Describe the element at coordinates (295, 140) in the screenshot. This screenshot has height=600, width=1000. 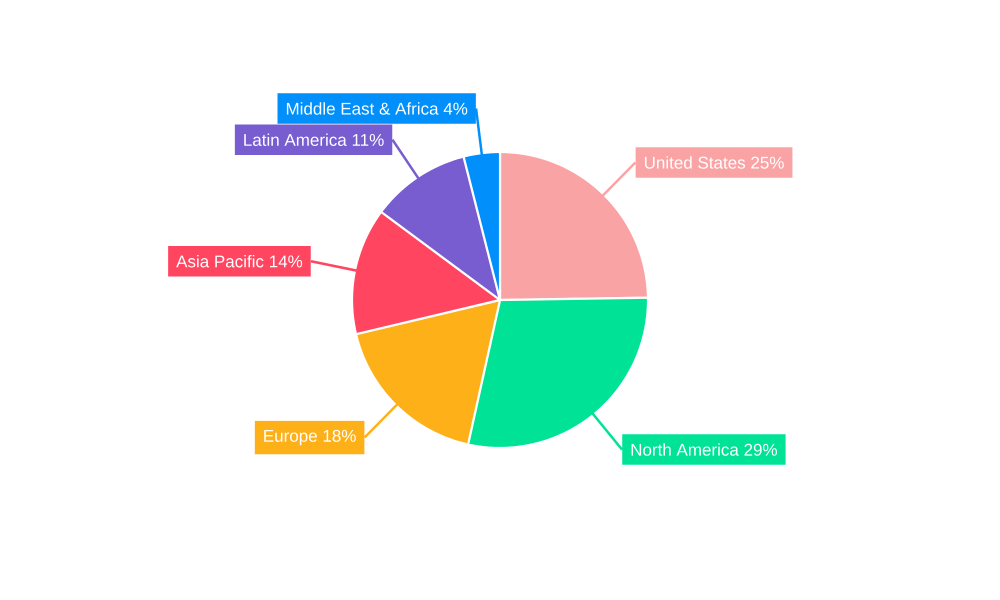
I see `slice-label: Latin America` at that location.